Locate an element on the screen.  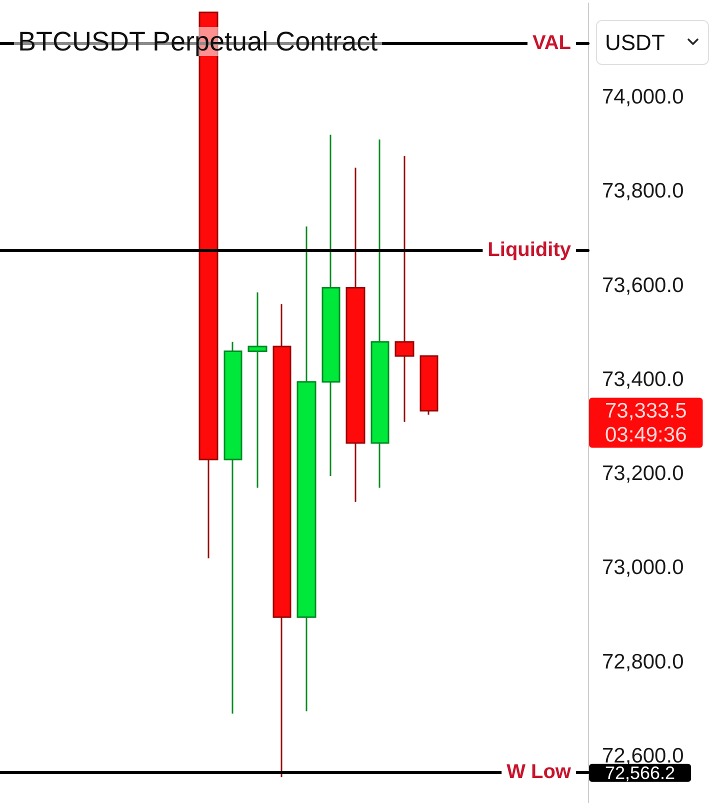
y-tick-label: 73,400.0 is located at coordinates (643, 379).